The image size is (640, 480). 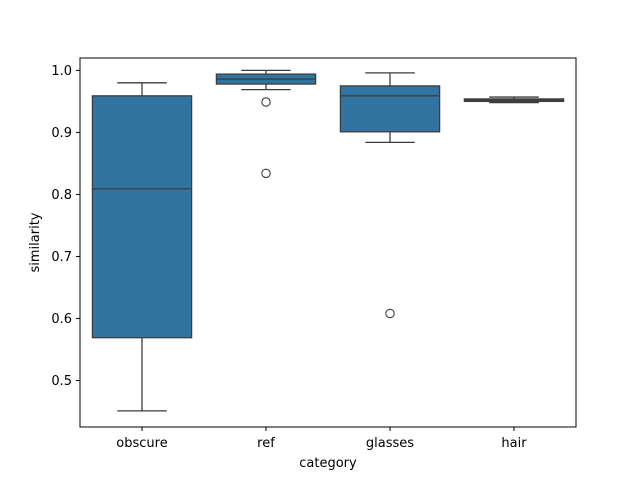 What do you see at coordinates (328, 463) in the screenshot?
I see `x-axis-label: category` at bounding box center [328, 463].